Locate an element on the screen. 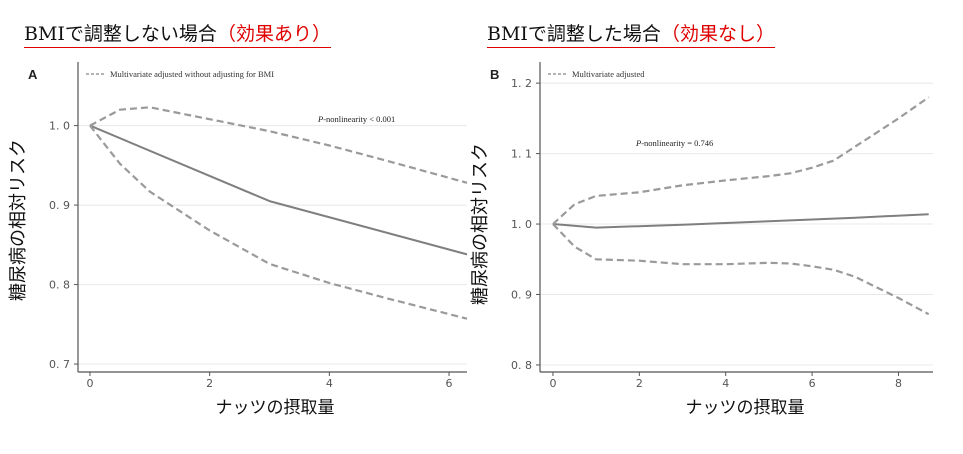  y-tick-label: 0. 7 is located at coordinates (59, 364).